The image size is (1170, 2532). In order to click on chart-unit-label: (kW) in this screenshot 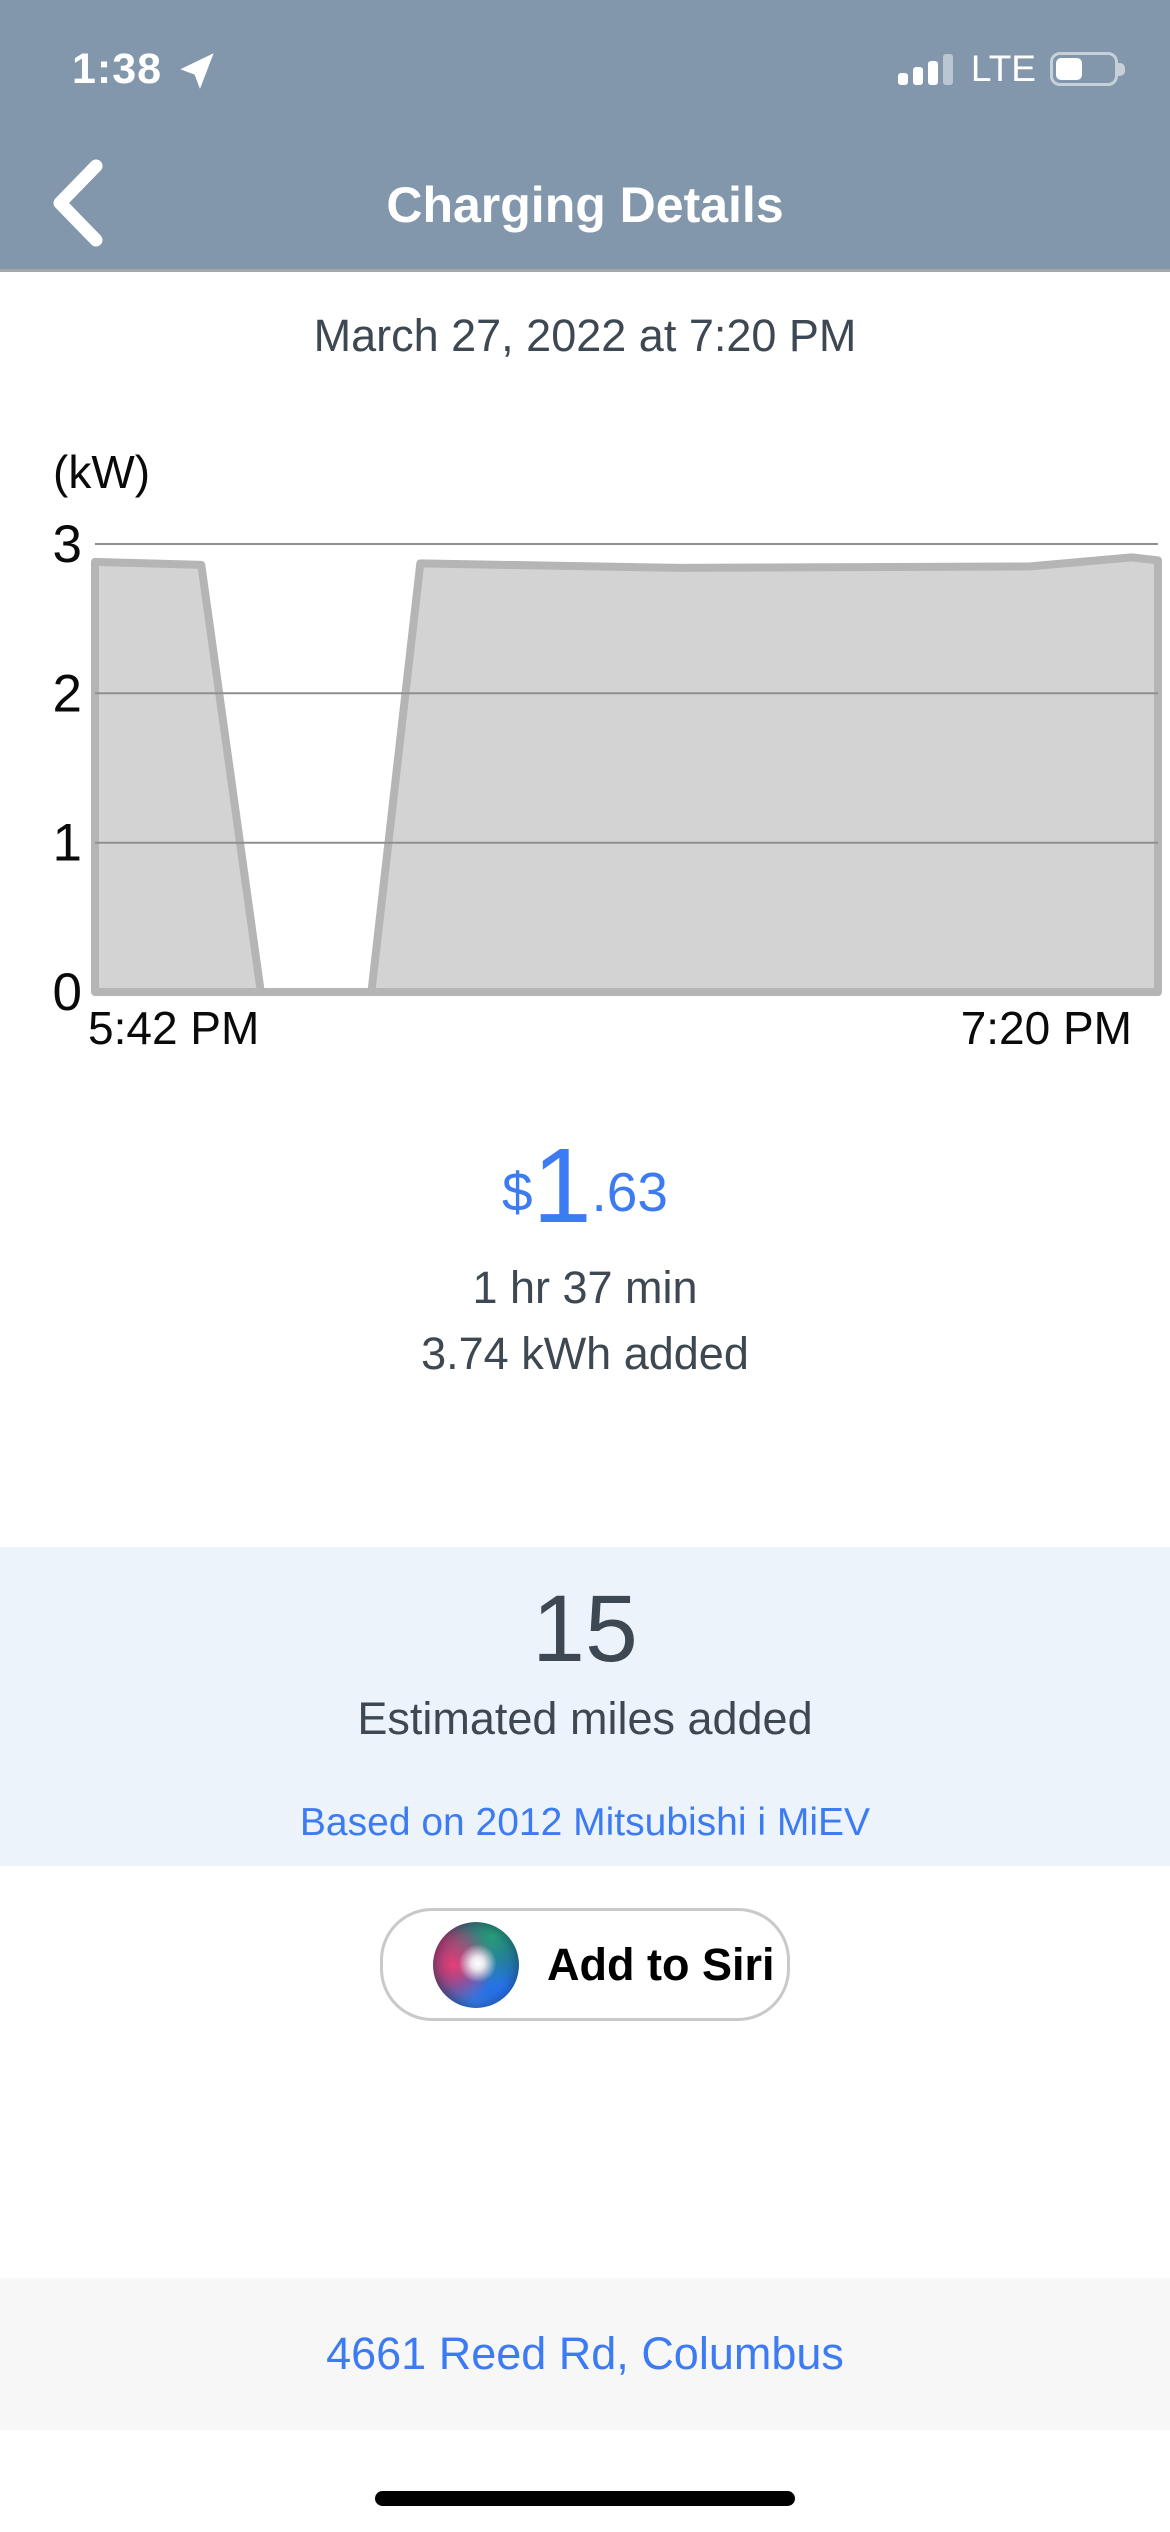, I will do `click(101, 472)`.